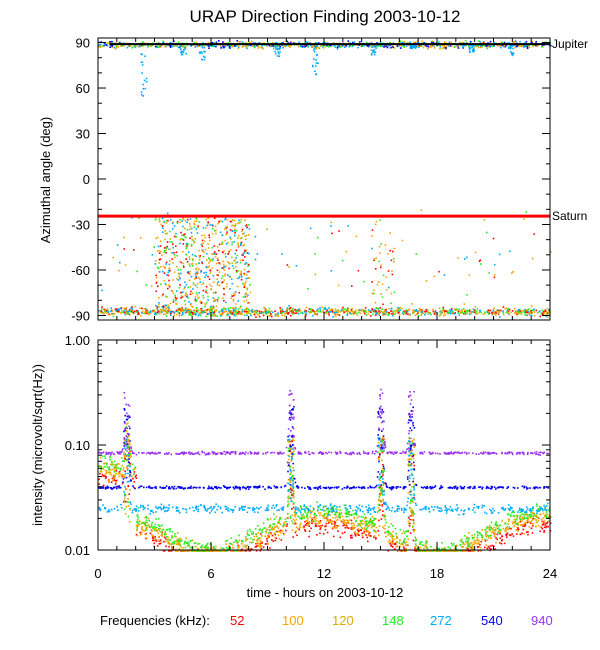 This screenshot has width=600, height=650. Describe the element at coordinates (80, 315) in the screenshot. I see `azimuth-y-tick-label: -90` at that location.